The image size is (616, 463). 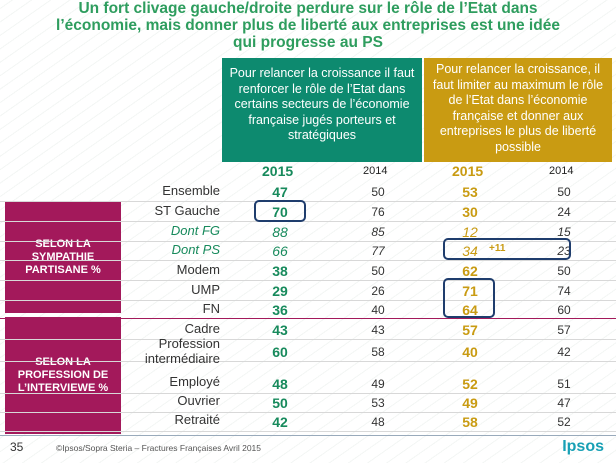 I want to click on cell-g15: 38, so click(x=280, y=271).